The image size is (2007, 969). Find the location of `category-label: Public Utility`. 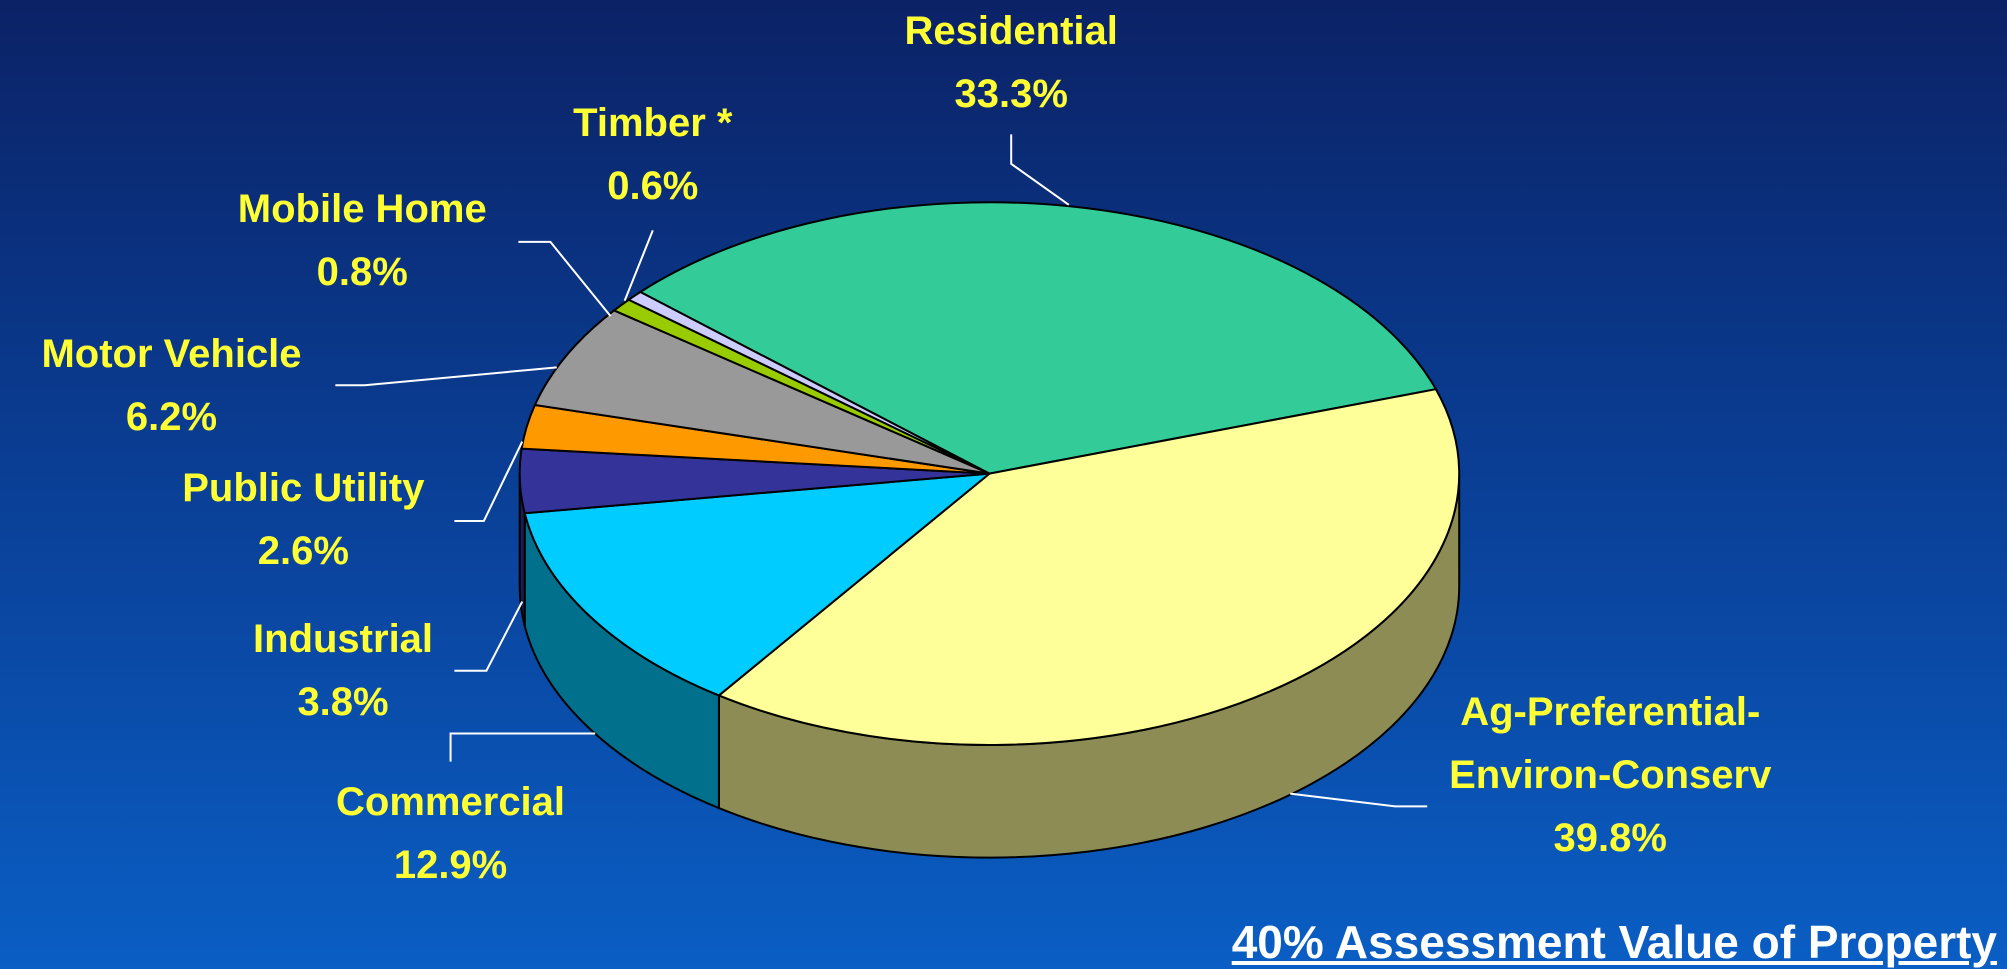

category-label: Public Utility is located at coordinates (303, 487).